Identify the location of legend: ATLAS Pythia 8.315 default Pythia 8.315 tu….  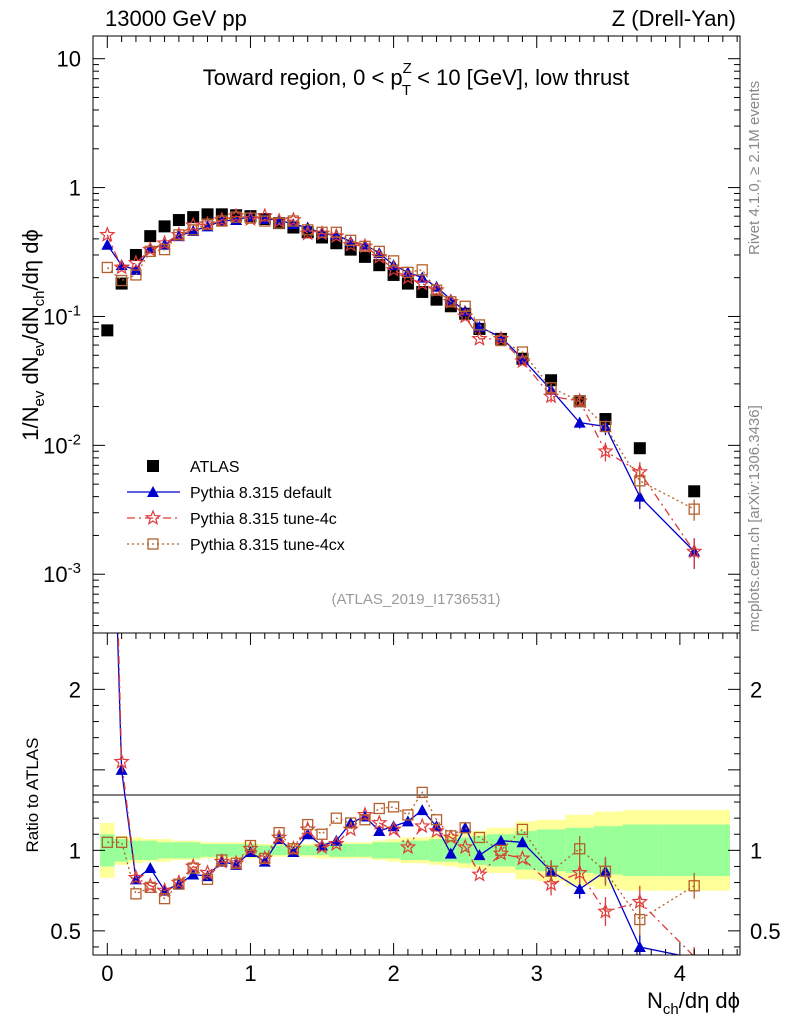
(236, 506).